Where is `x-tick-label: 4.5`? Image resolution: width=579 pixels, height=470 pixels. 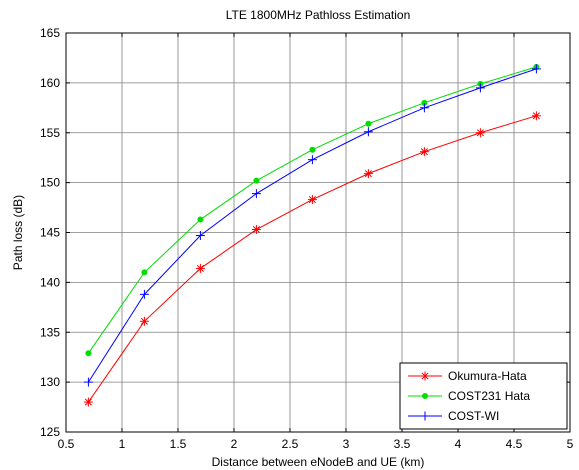 x-tick-label: 4.5 is located at coordinates (514, 444).